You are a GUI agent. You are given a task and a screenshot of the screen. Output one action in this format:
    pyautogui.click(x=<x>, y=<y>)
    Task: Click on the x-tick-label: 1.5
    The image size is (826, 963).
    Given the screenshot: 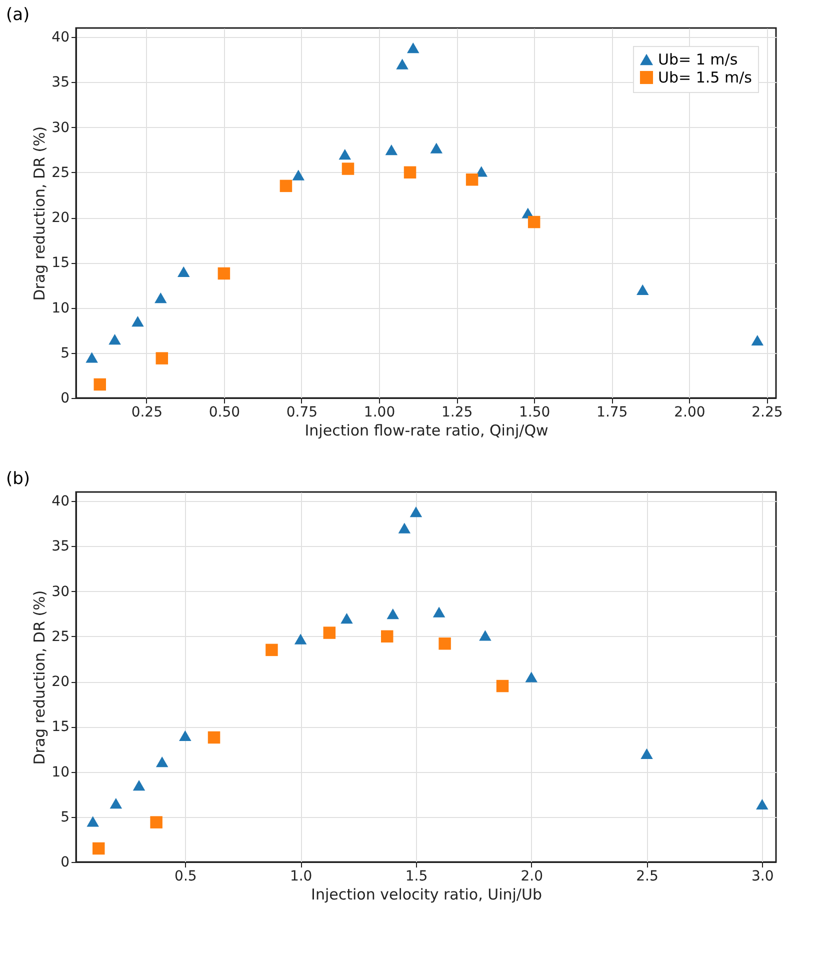 What is the action you would take?
    pyautogui.click(x=416, y=876)
    